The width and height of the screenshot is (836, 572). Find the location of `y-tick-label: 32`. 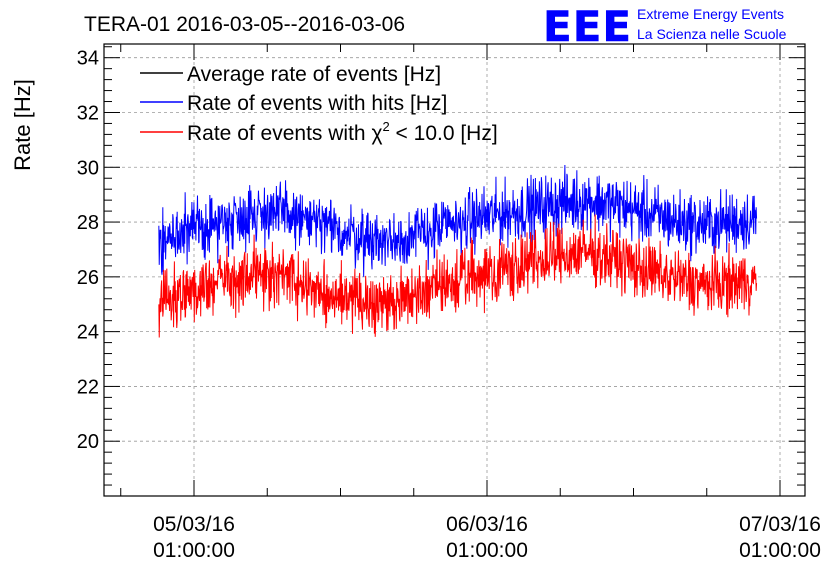

y-tick-label: 32 is located at coordinates (88, 113).